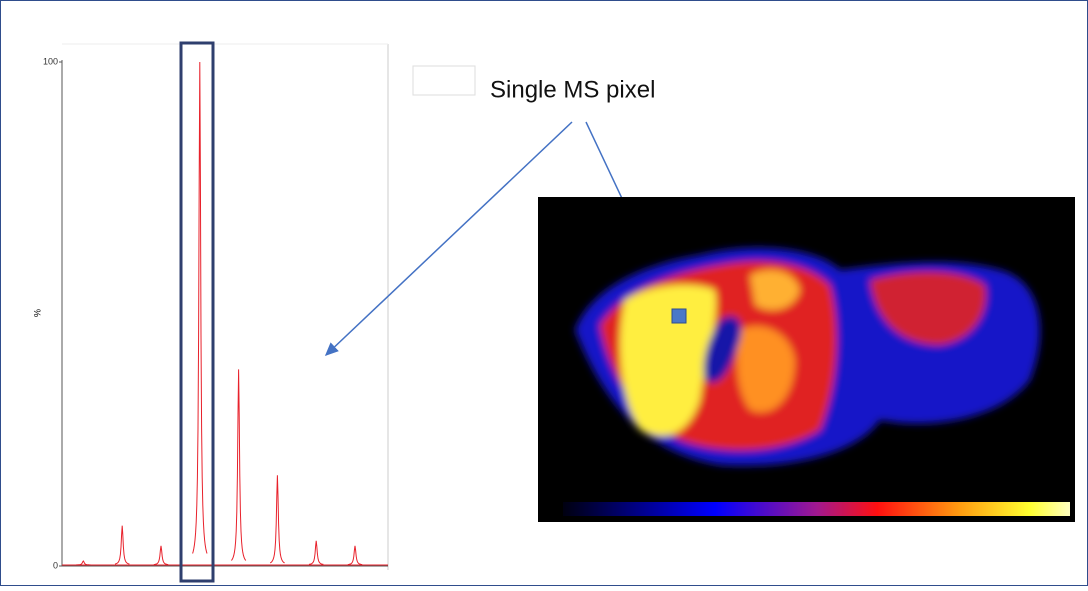  I want to click on annotation: Single MS pixel, so click(572, 89).